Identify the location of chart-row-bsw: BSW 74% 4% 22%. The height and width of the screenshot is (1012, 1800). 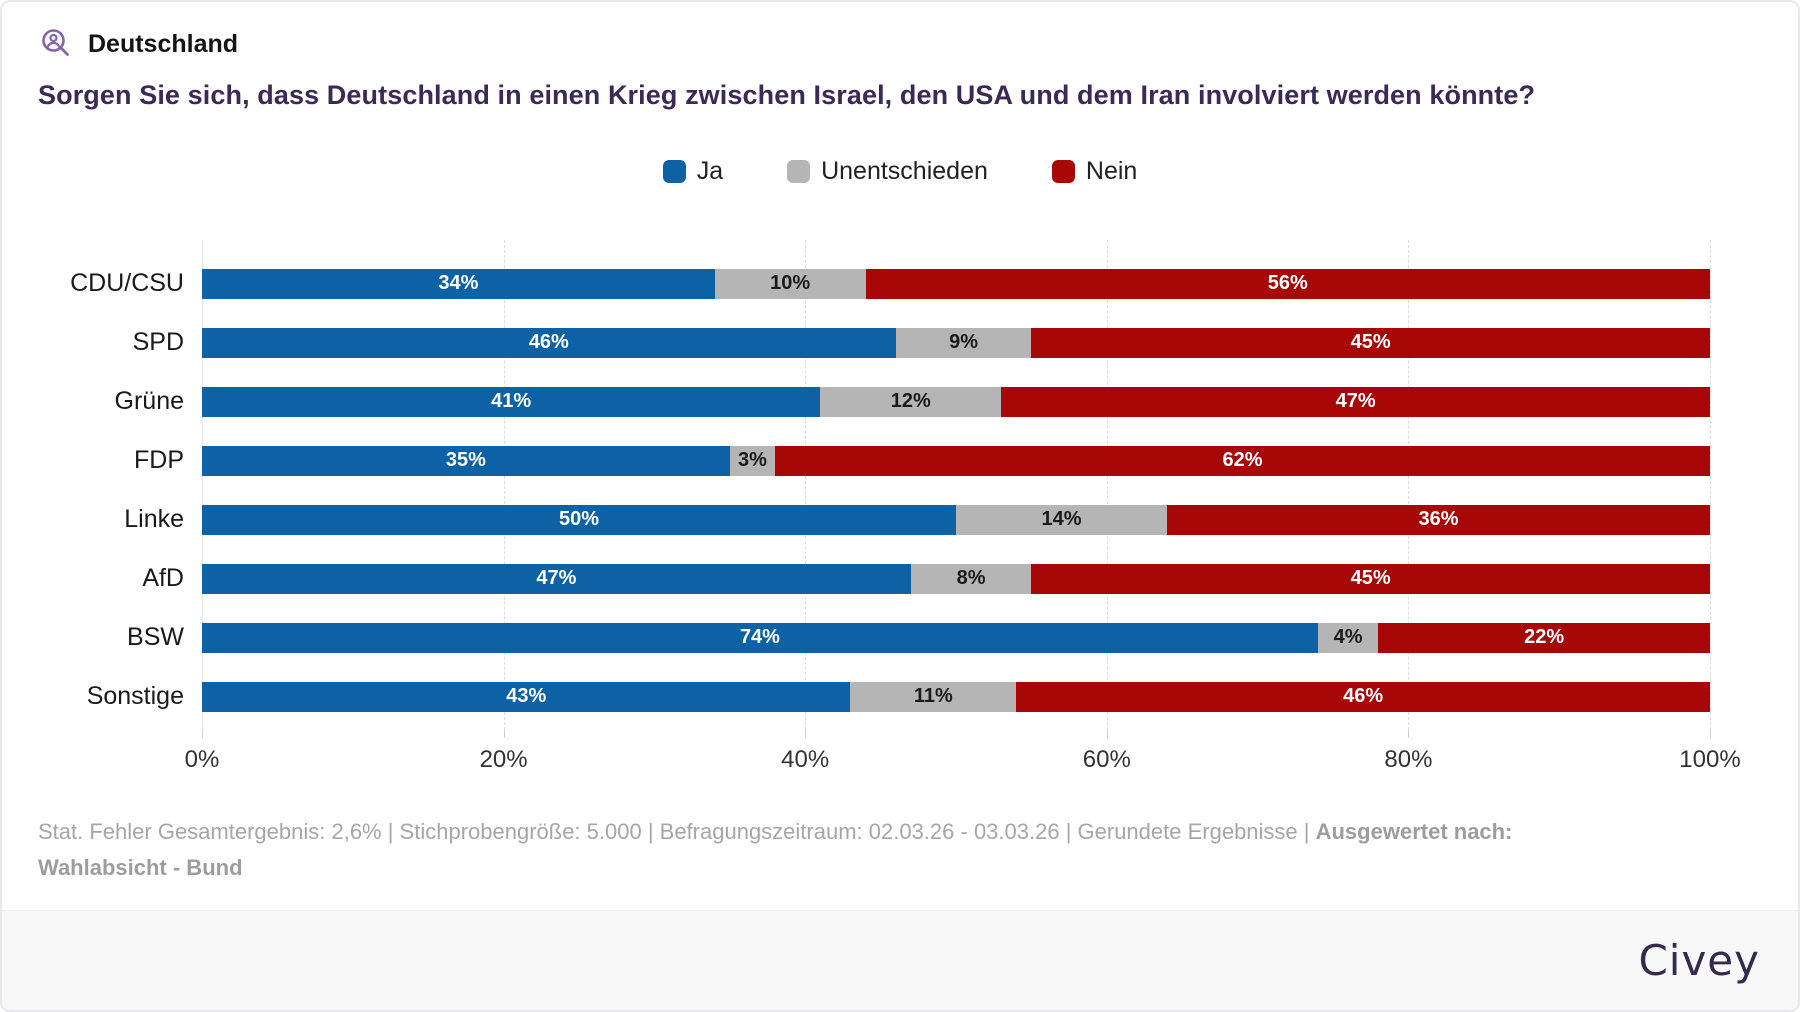
(872, 637).